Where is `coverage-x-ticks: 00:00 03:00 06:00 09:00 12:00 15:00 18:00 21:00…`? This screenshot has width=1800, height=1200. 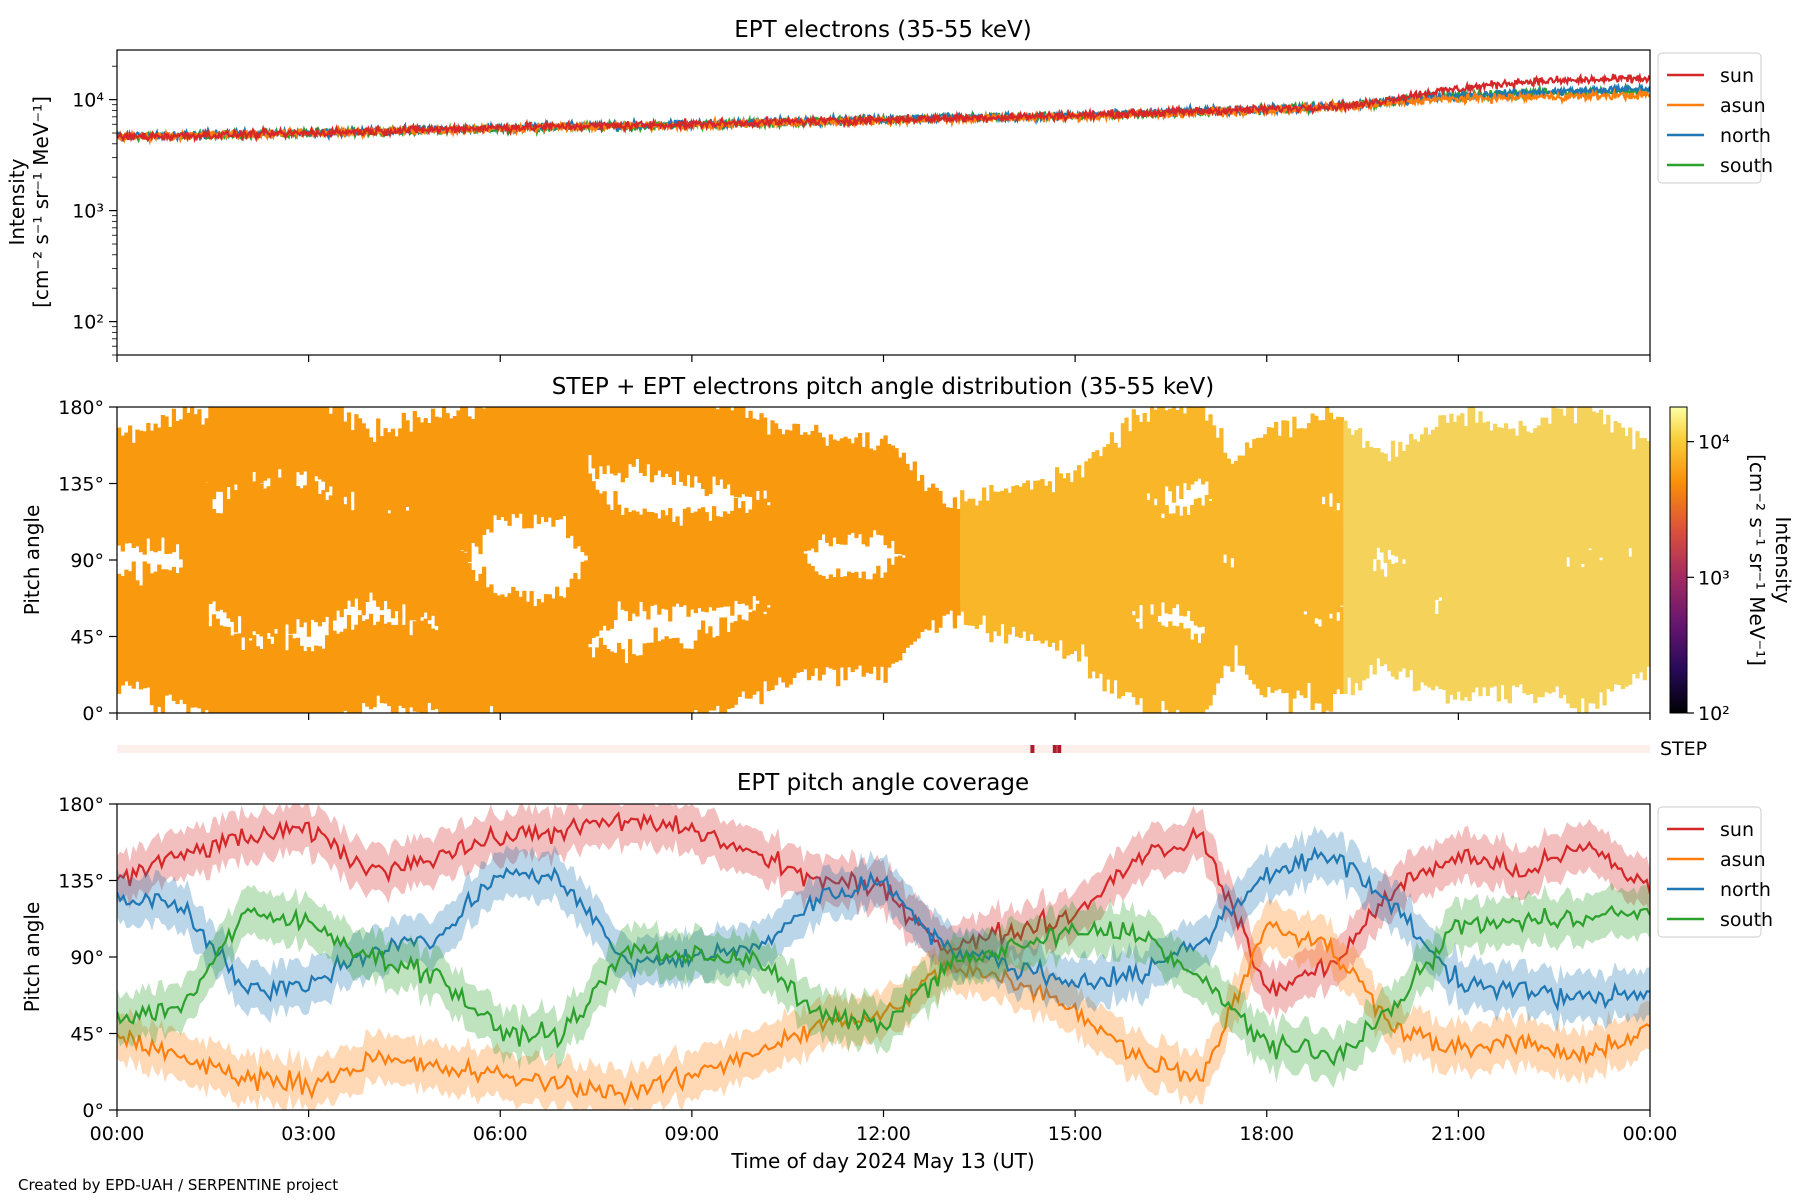 coverage-x-ticks: 00:00 03:00 06:00 09:00 12:00 15:00 18:00 21:00… is located at coordinates (883, 1127).